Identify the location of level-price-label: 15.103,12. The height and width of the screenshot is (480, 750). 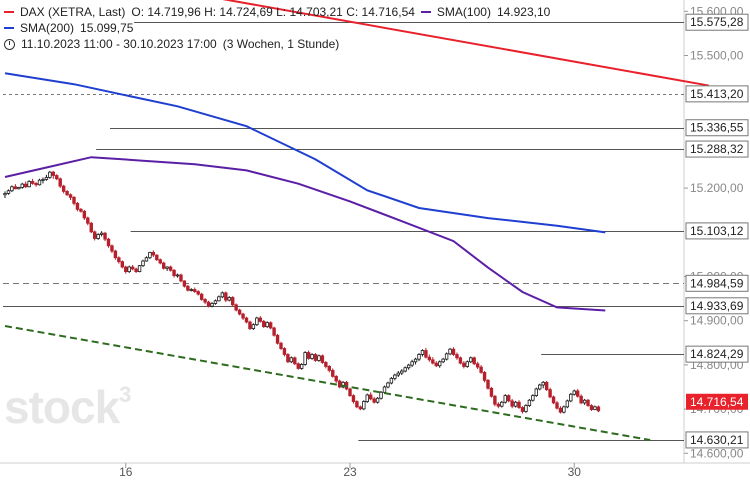
(717, 231).